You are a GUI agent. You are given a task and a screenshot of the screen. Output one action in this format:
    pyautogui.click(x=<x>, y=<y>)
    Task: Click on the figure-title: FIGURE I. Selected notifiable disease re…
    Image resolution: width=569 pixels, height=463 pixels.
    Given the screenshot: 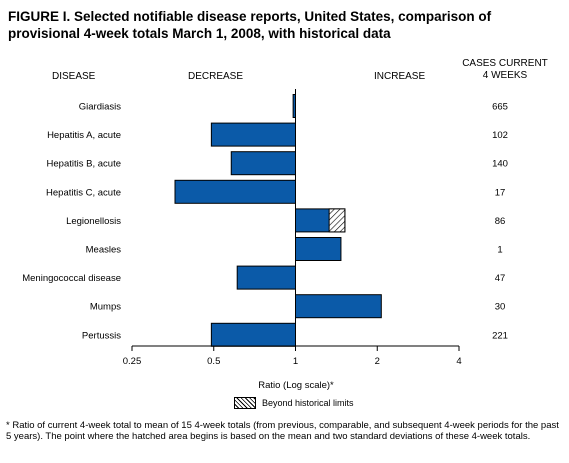 What is the action you would take?
    pyautogui.click(x=250, y=25)
    